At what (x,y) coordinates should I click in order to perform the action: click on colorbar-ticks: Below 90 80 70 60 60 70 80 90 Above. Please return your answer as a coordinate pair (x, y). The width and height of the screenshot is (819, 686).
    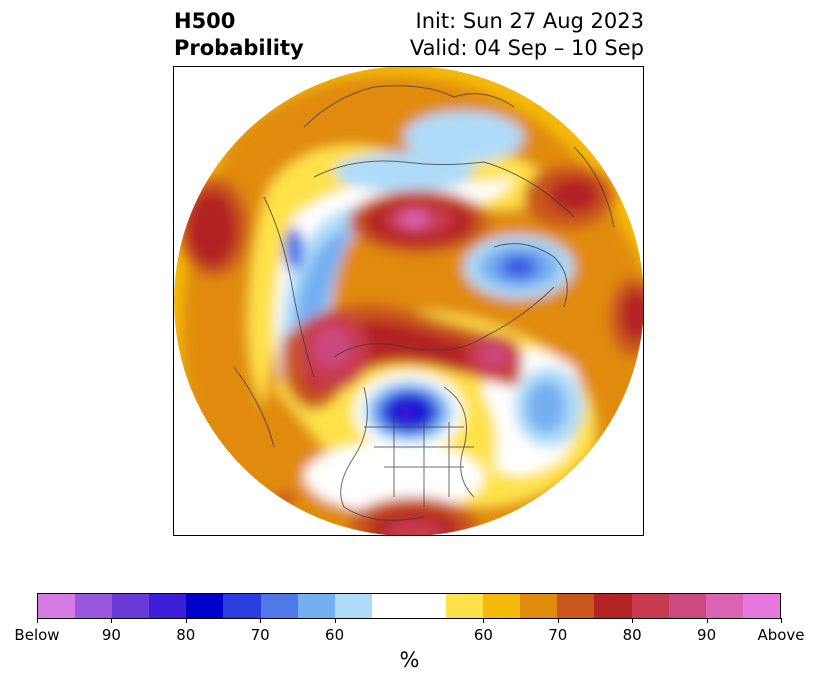
    Looking at the image, I should click on (409, 631).